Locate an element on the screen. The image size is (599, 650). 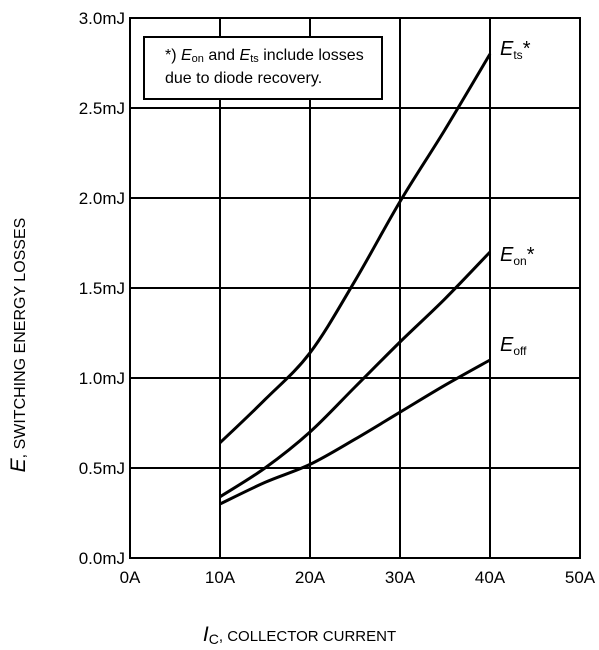
y-tick-label: 2.0mJ is located at coordinates (102, 198).